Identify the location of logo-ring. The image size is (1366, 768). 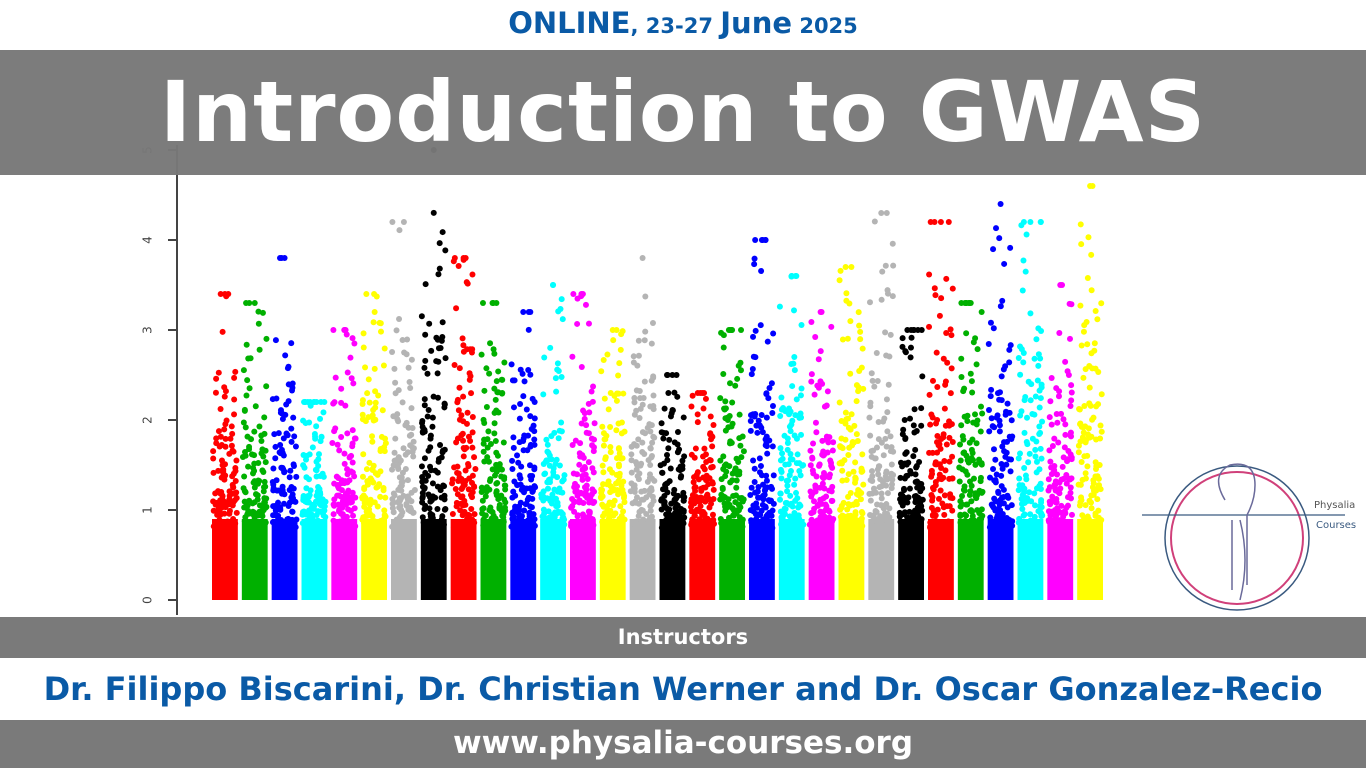
(1237, 538).